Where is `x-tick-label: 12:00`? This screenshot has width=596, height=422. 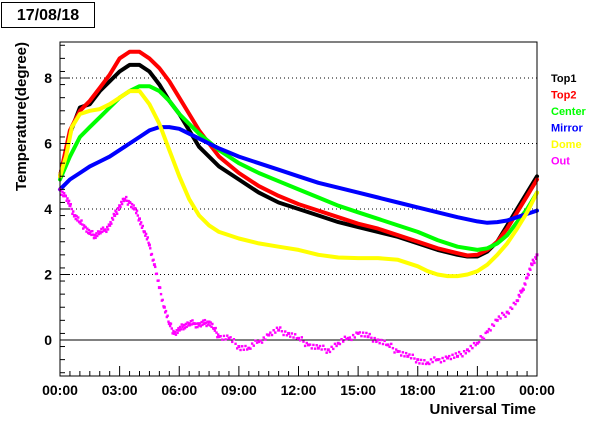
x-tick-label: 12:00 is located at coordinates (299, 390).